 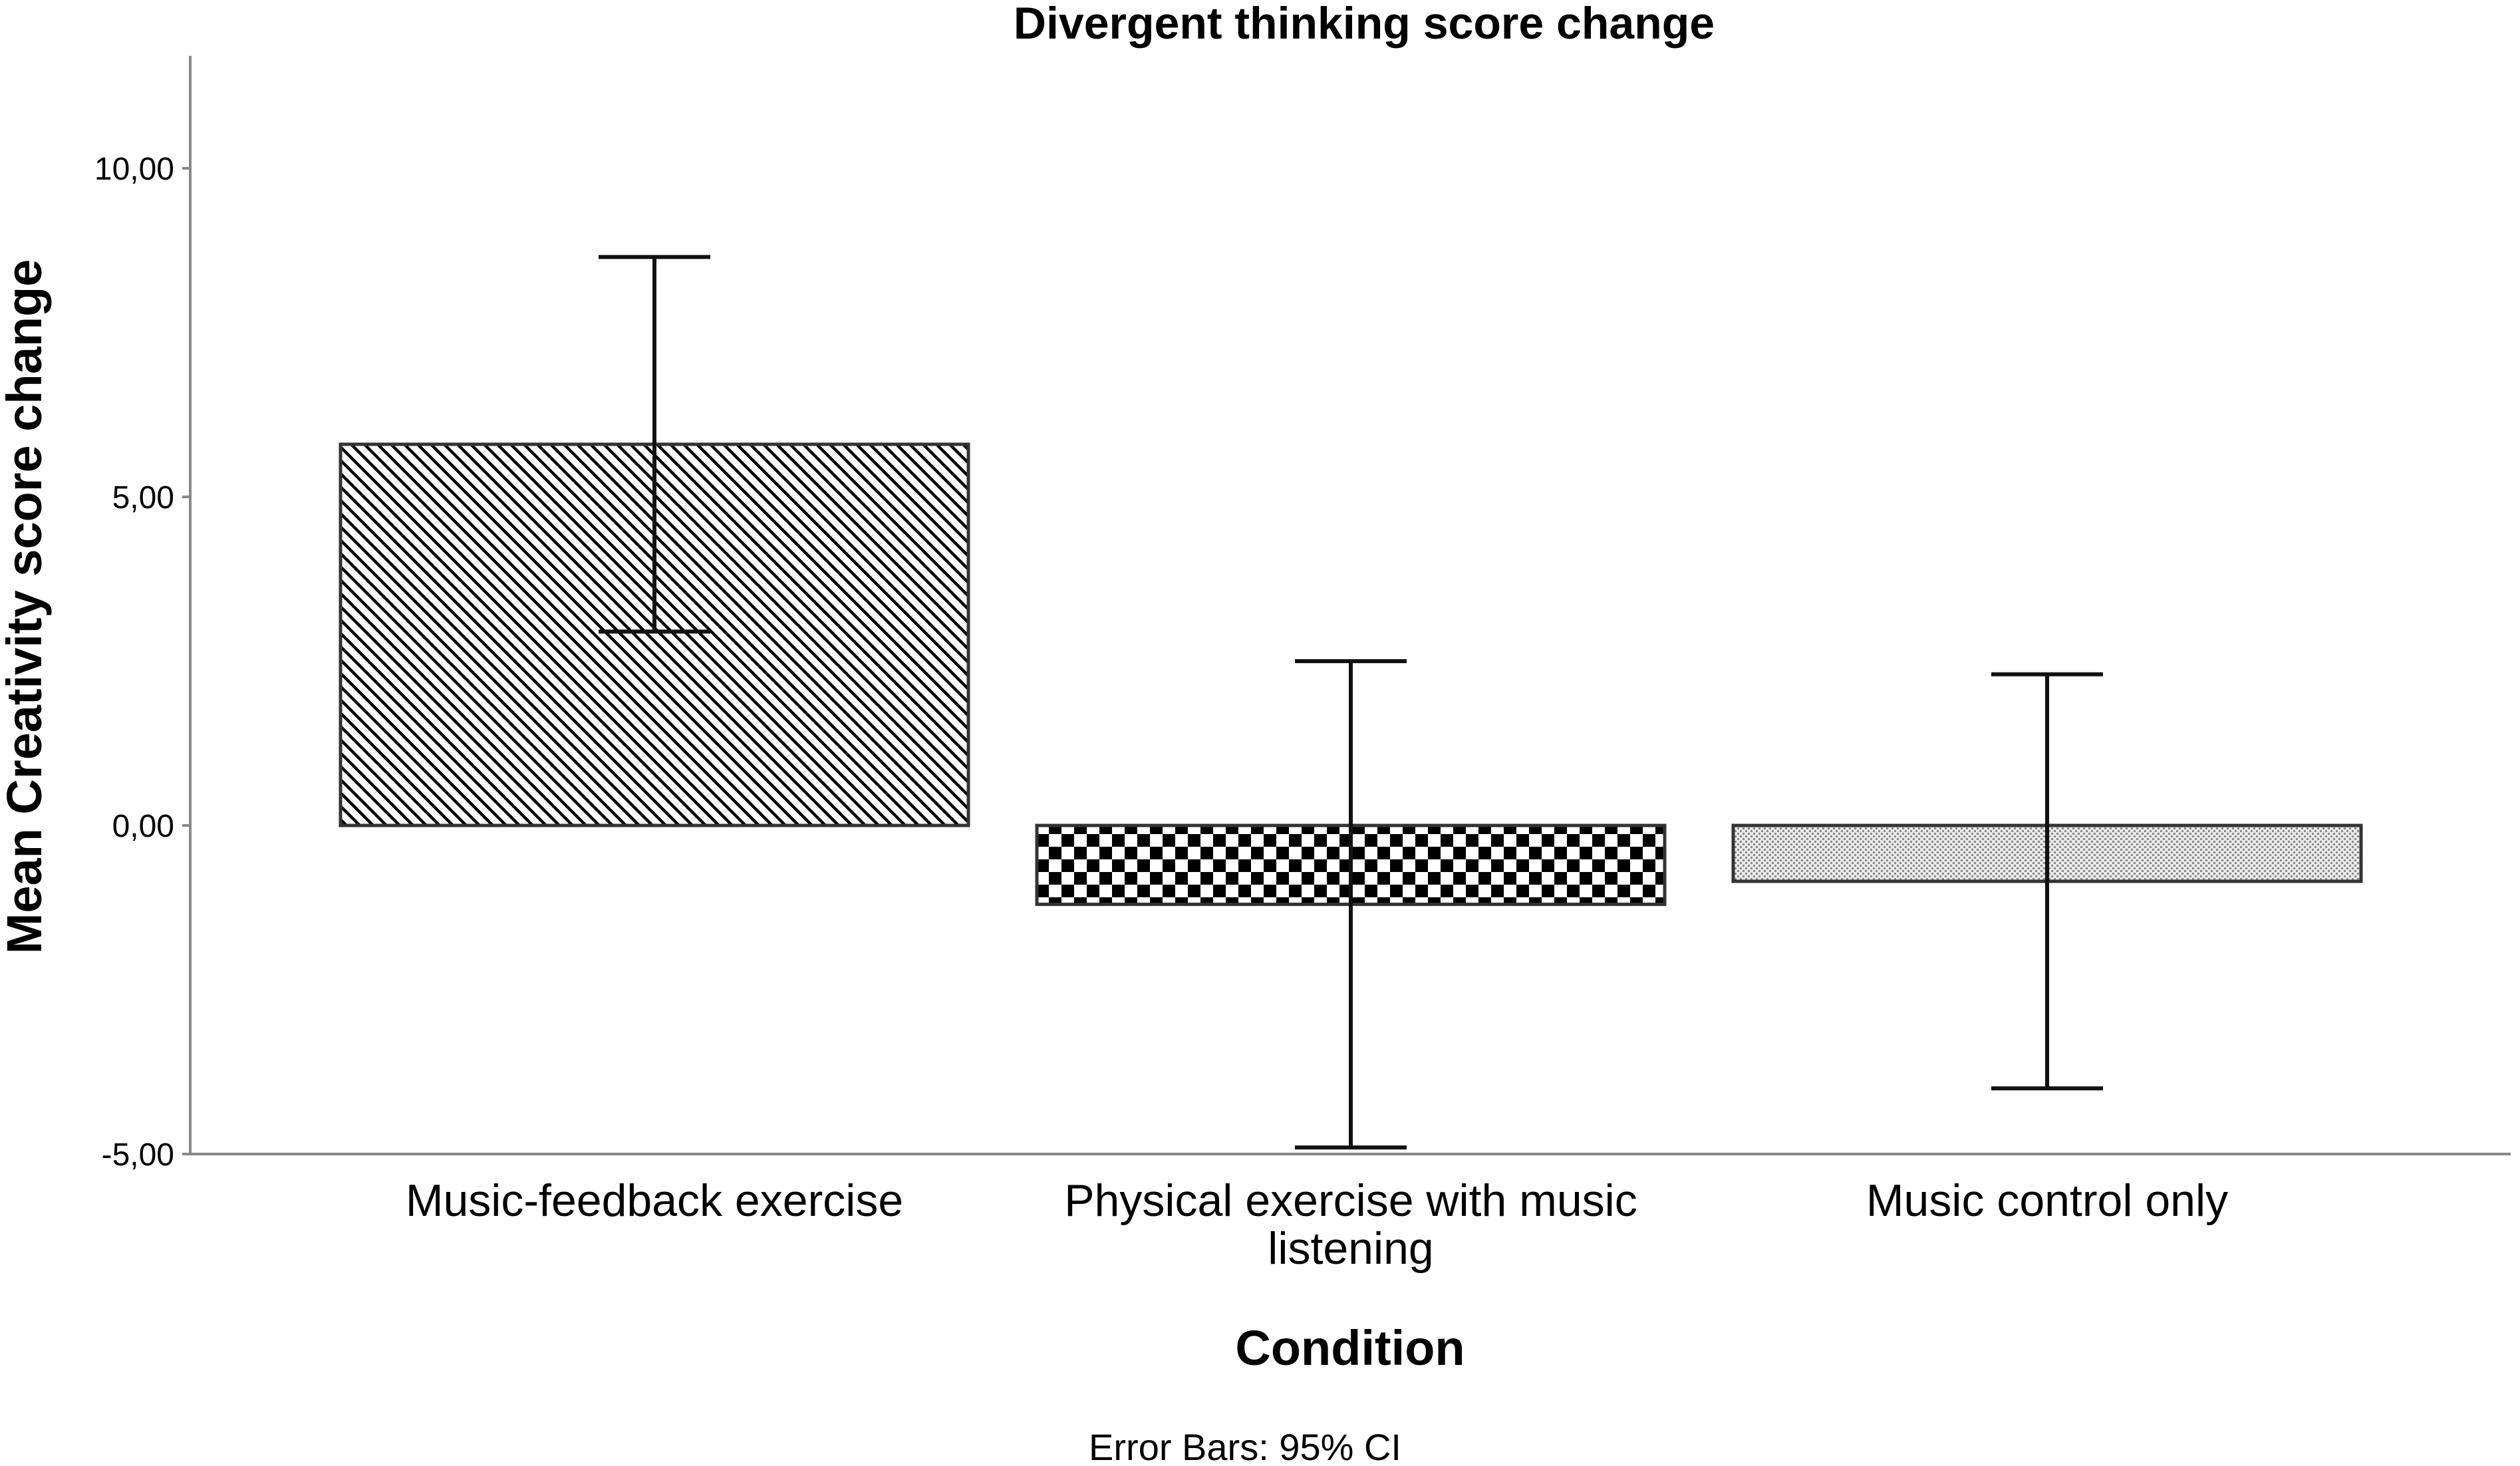 I want to click on y-tick-label: 5,00, so click(x=143, y=497).